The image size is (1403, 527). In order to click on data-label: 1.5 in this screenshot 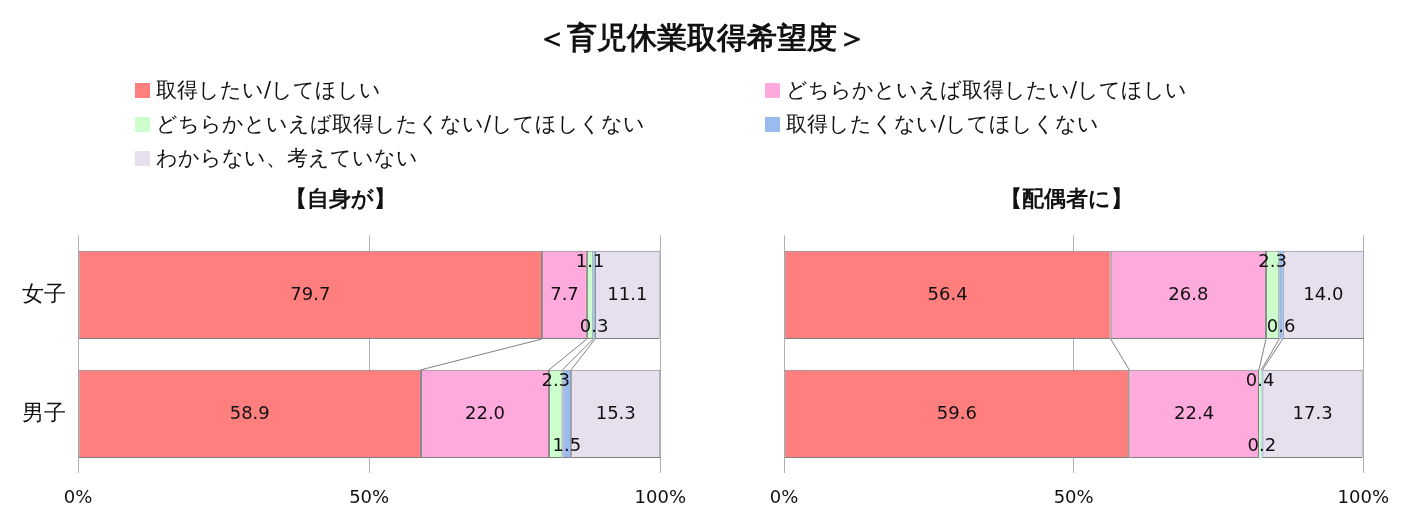, I will do `click(567, 444)`.